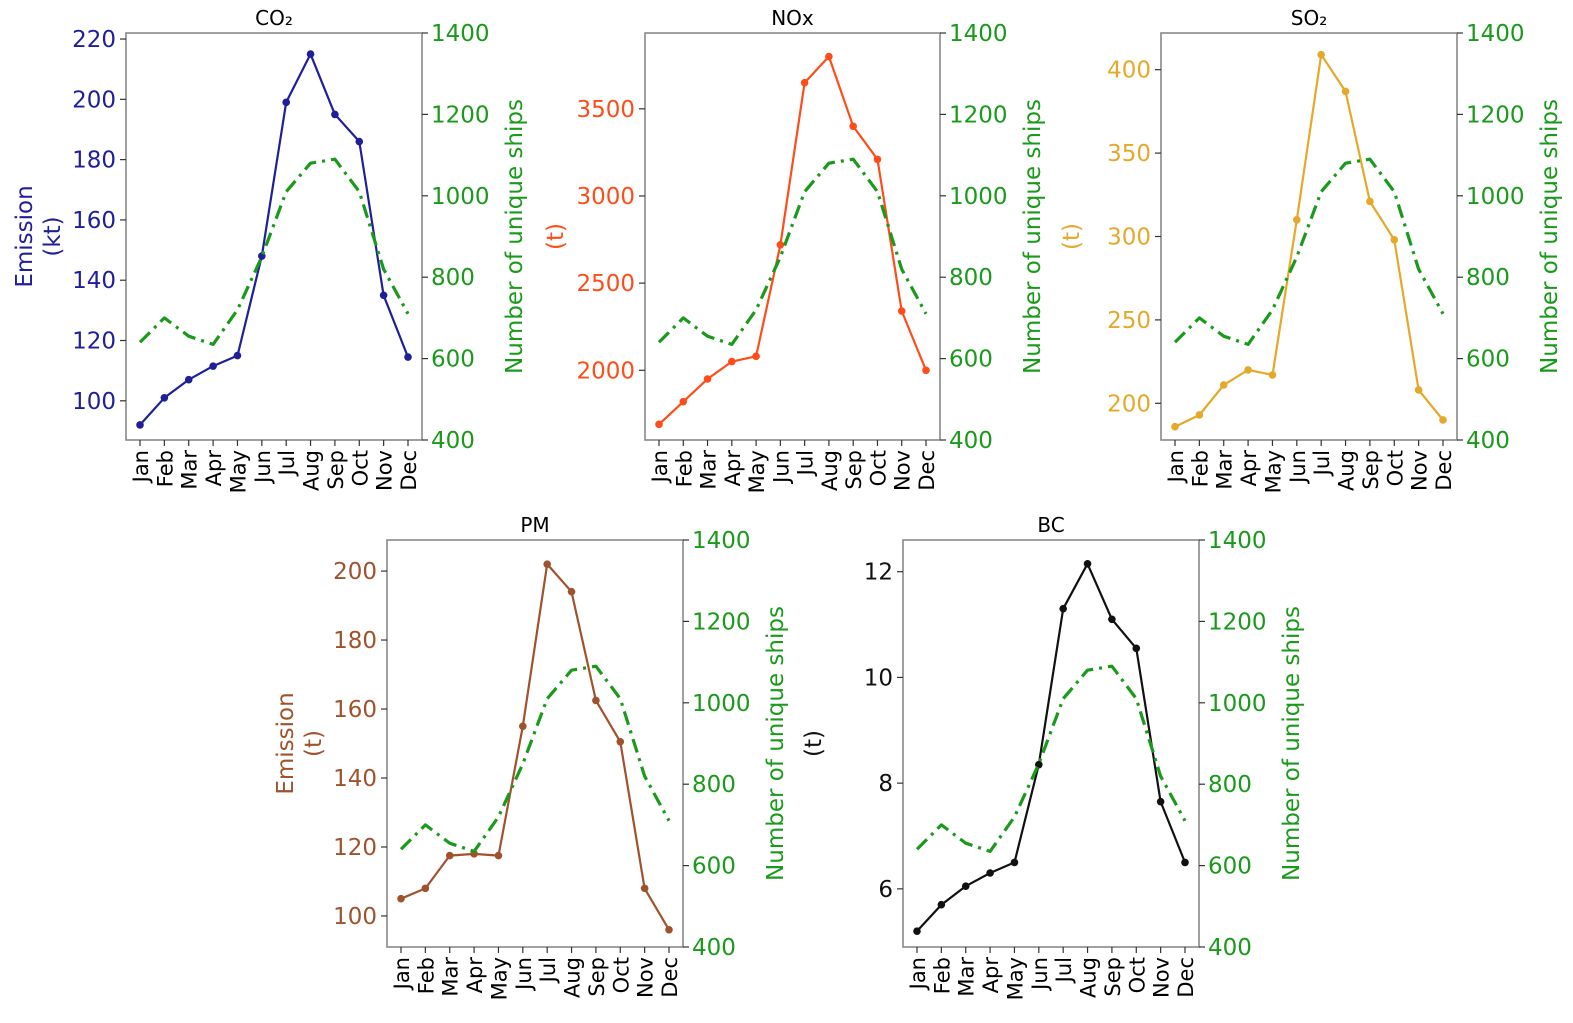 This screenshot has width=1573, height=1023. Describe the element at coordinates (286, 743) in the screenshot. I see `y-axis-label-line: Emission` at that location.